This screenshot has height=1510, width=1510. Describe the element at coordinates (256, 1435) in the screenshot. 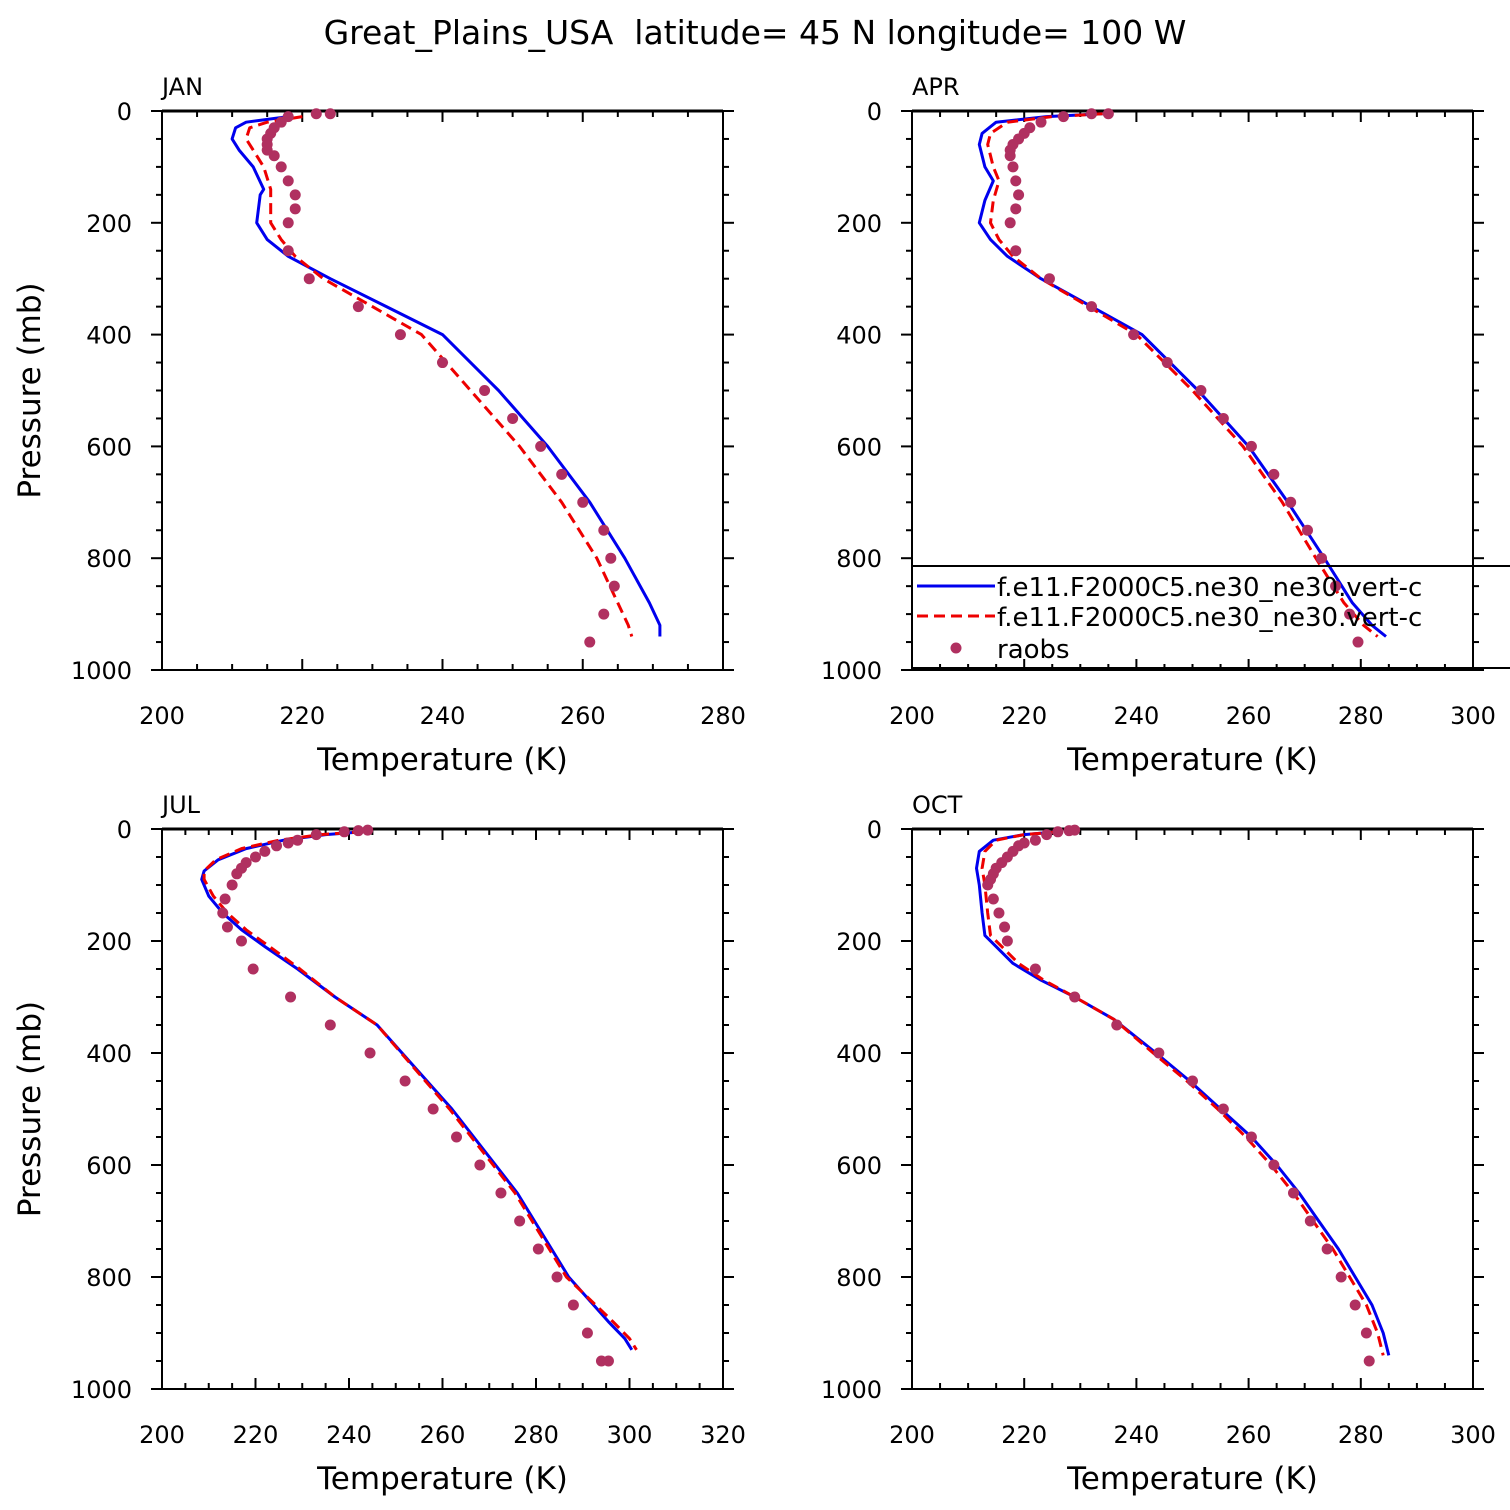

I see `jul-xtick-label: 220` at that location.